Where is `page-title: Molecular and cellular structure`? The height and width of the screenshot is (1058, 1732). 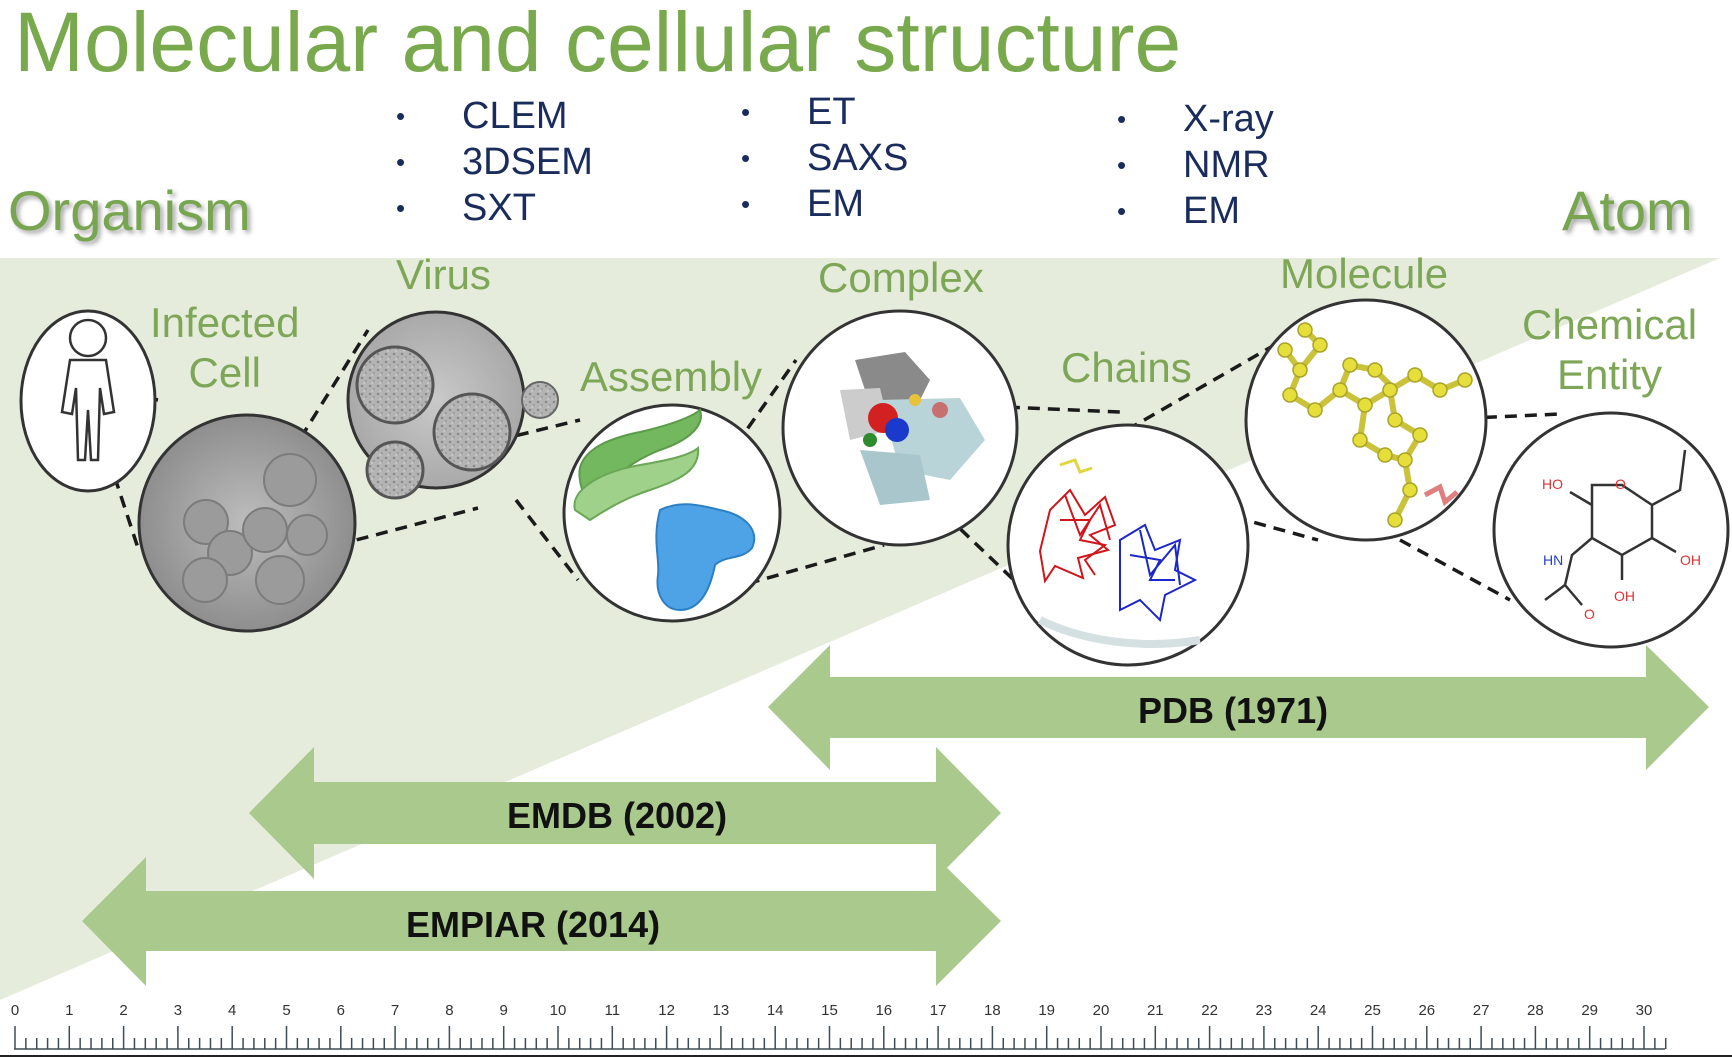 page-title: Molecular and cellular structure is located at coordinates (598, 44).